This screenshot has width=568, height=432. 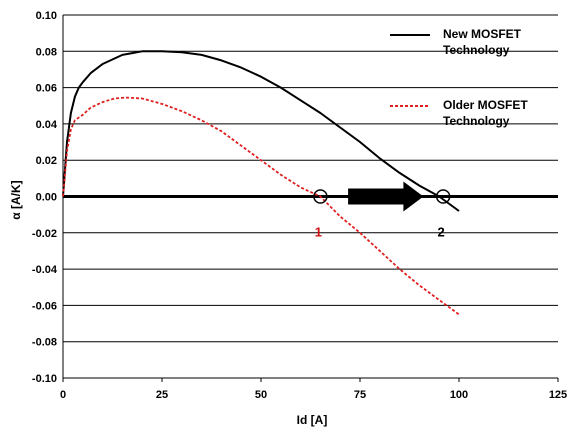 What do you see at coordinates (44, 343) in the screenshot?
I see `y-tick-label: -0.08` at bounding box center [44, 343].